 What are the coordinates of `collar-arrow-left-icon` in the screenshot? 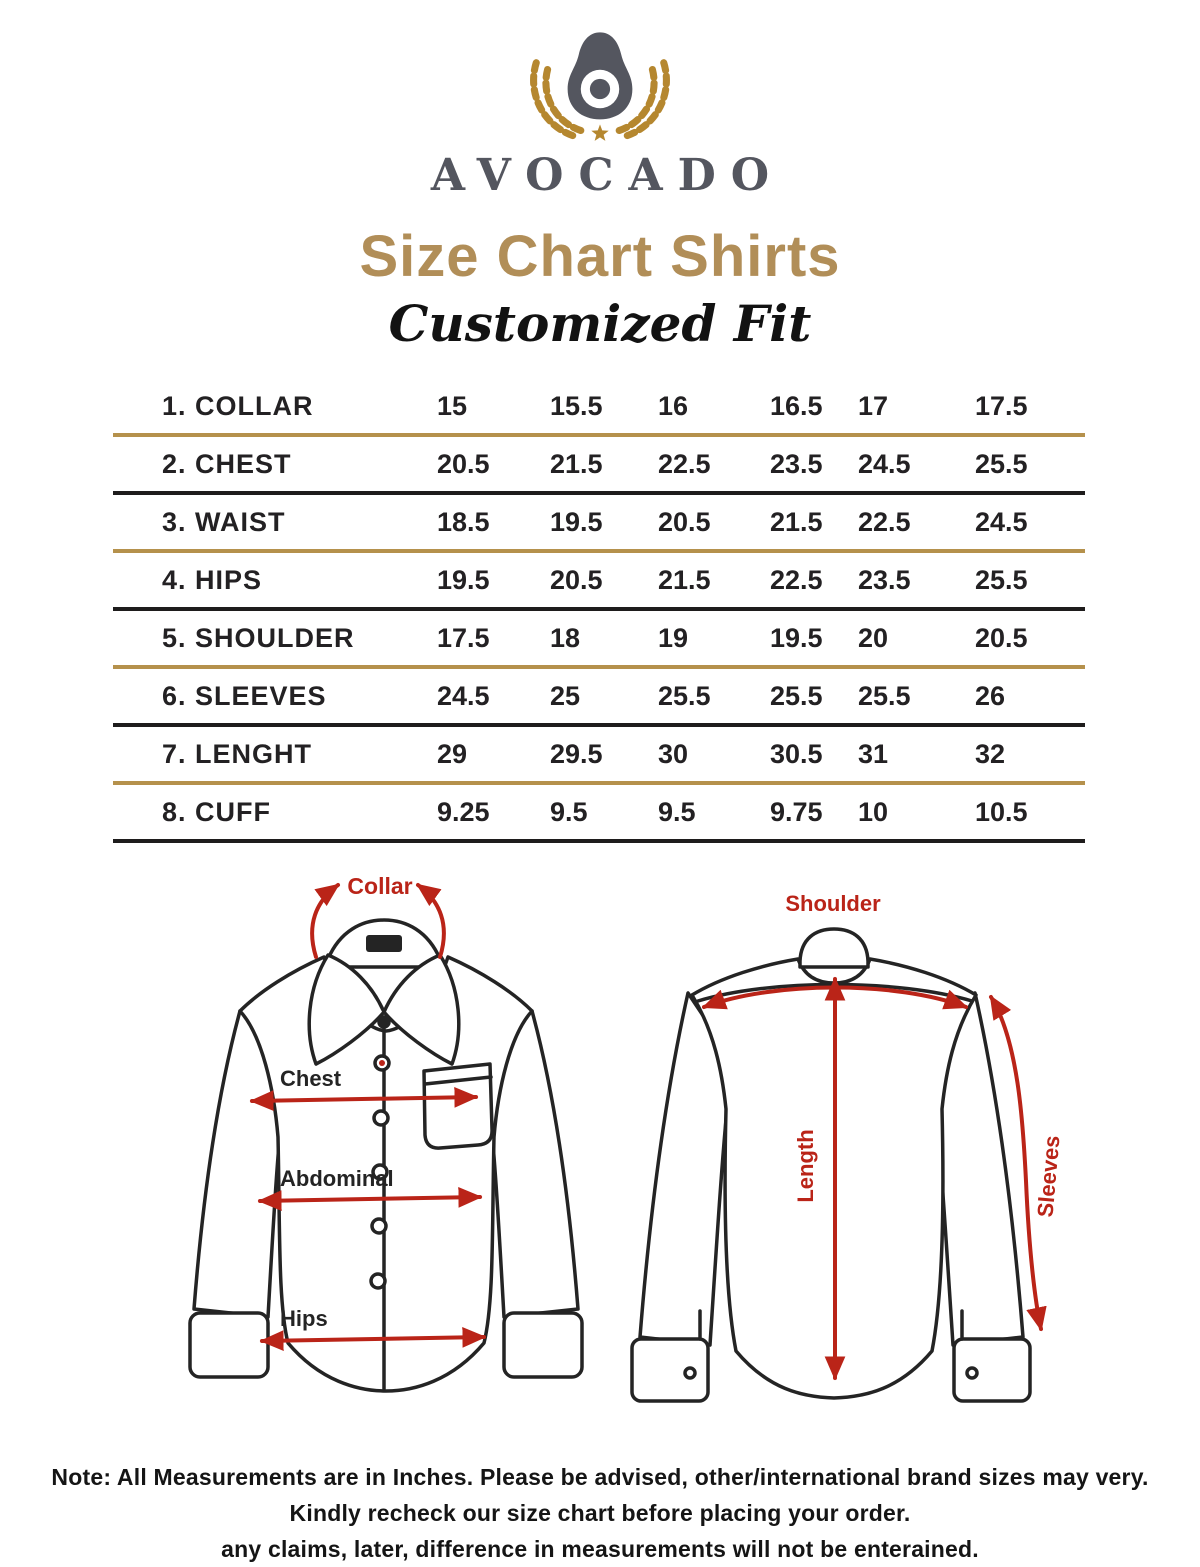 It's located at (325, 921).